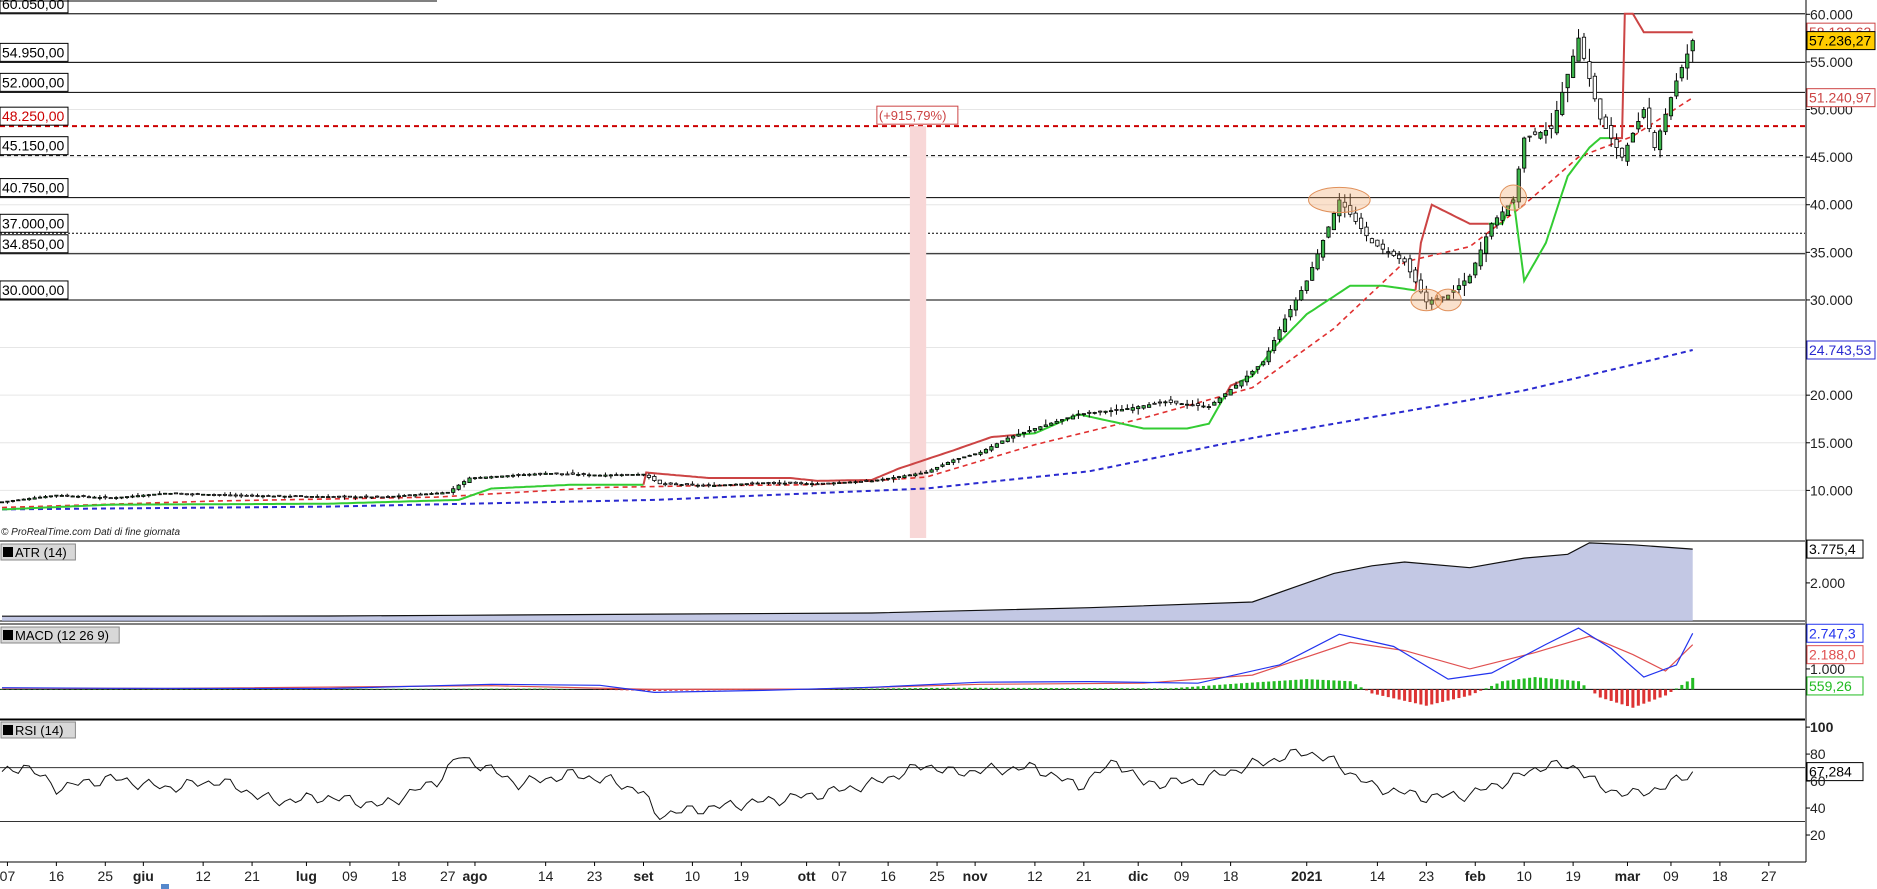 This screenshot has height=889, width=1877. What do you see at coordinates (1831, 395) in the screenshot?
I see `tick-label: 20.000` at bounding box center [1831, 395].